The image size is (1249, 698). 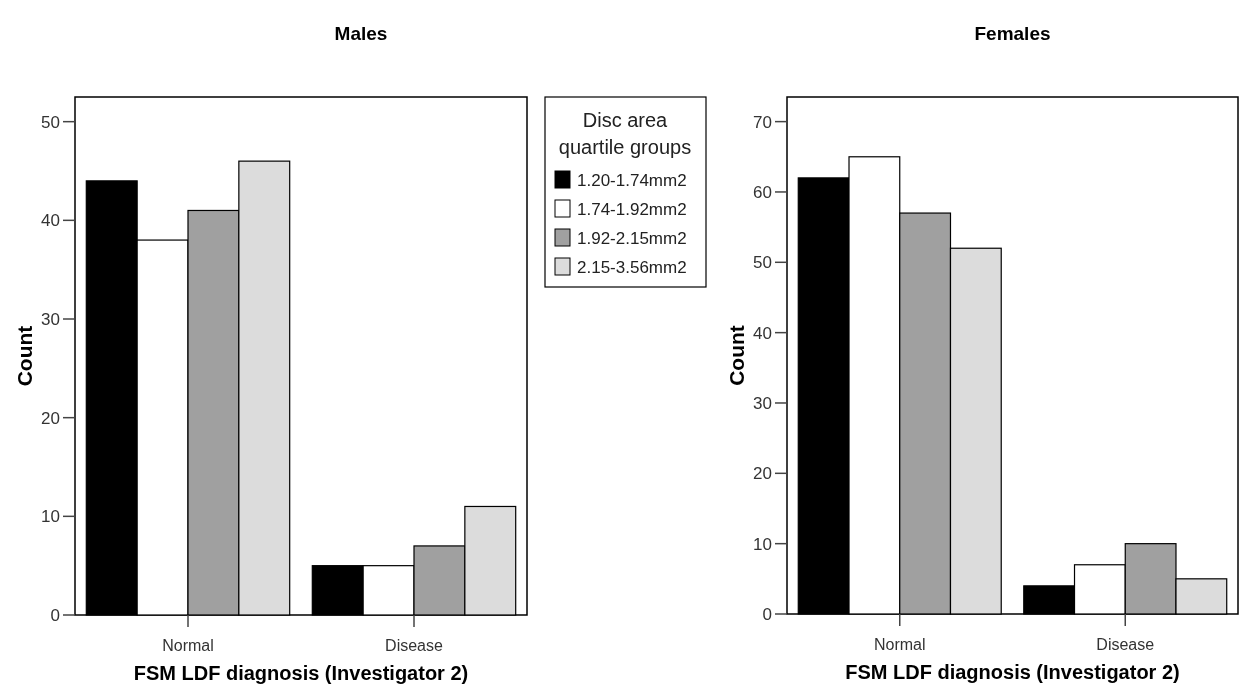 What do you see at coordinates (625, 133) in the screenshot?
I see `legend-title: Disc area quartile groups` at bounding box center [625, 133].